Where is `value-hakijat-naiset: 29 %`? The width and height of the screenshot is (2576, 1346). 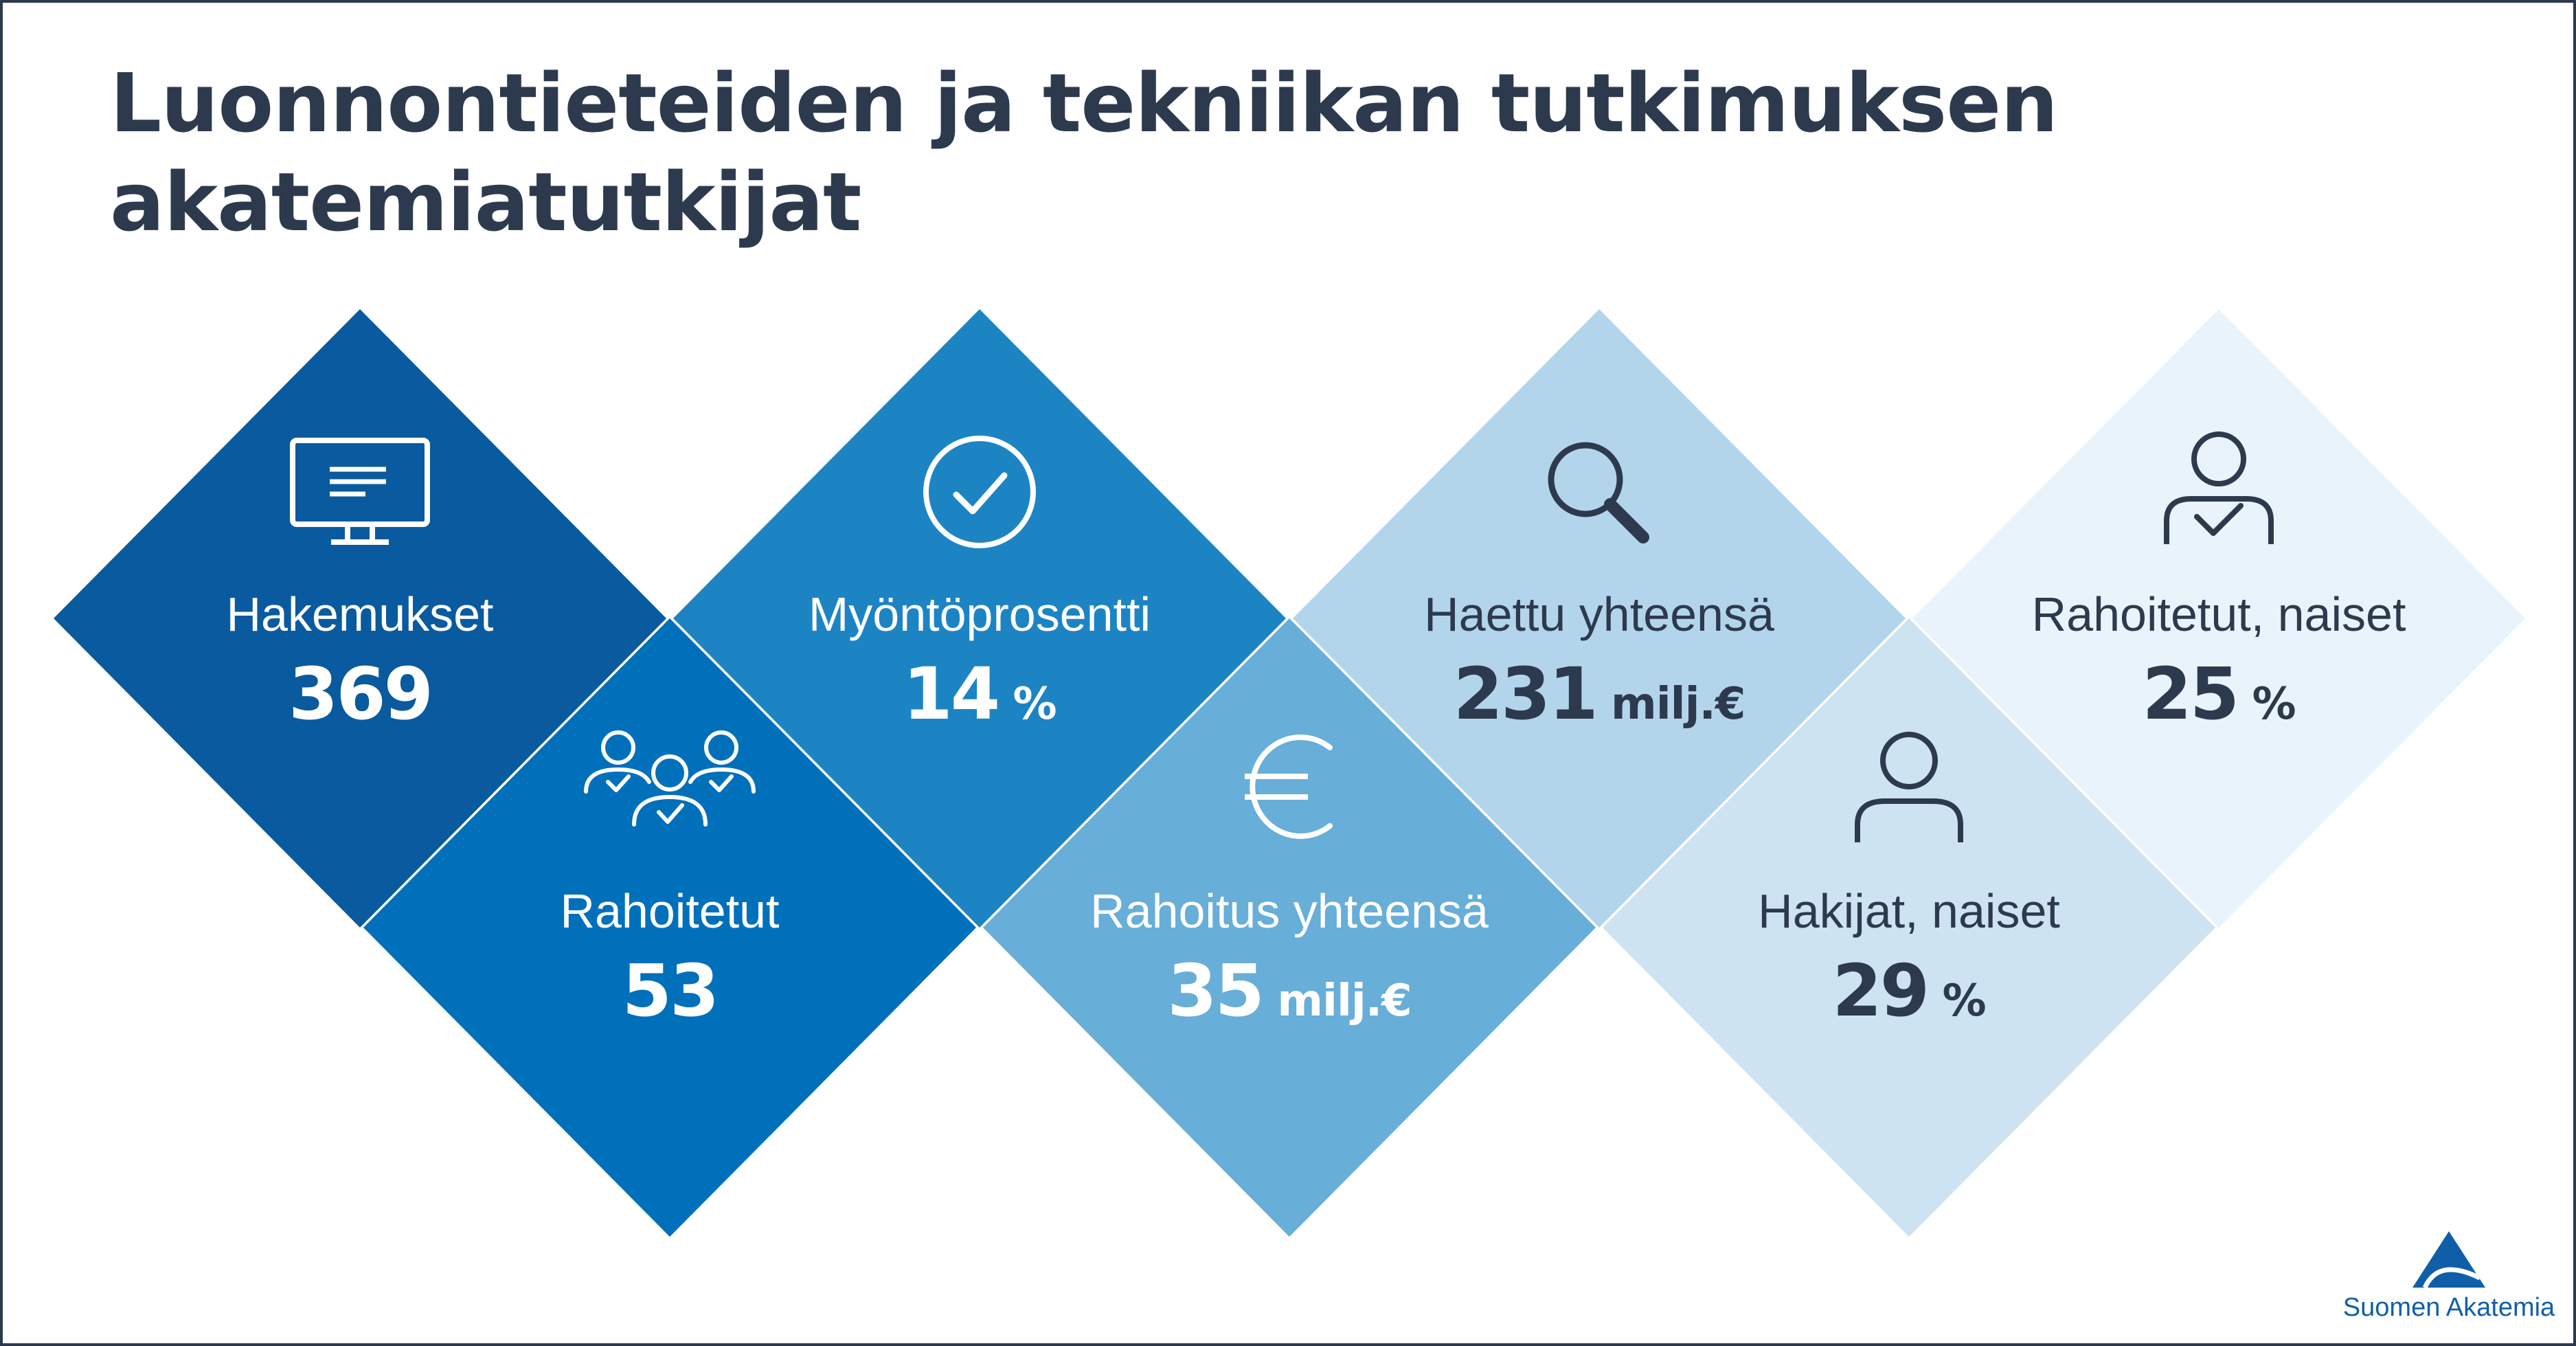 value-hakijat-naiset: 29 % is located at coordinates (1909, 995).